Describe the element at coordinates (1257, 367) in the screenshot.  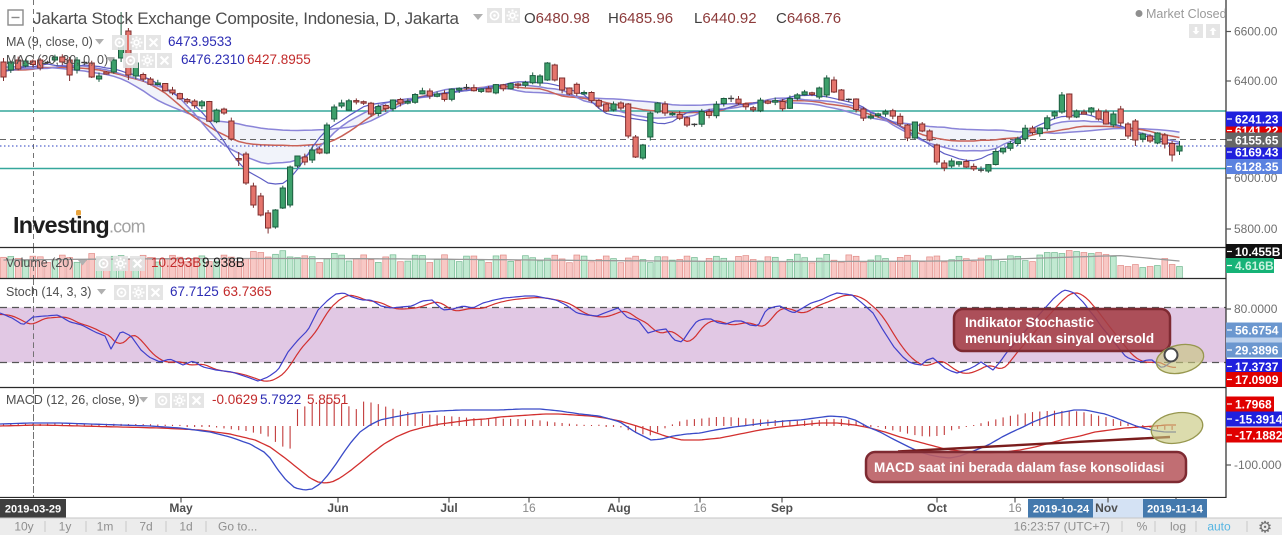
I see `svg-text: 17.3737` at that location.